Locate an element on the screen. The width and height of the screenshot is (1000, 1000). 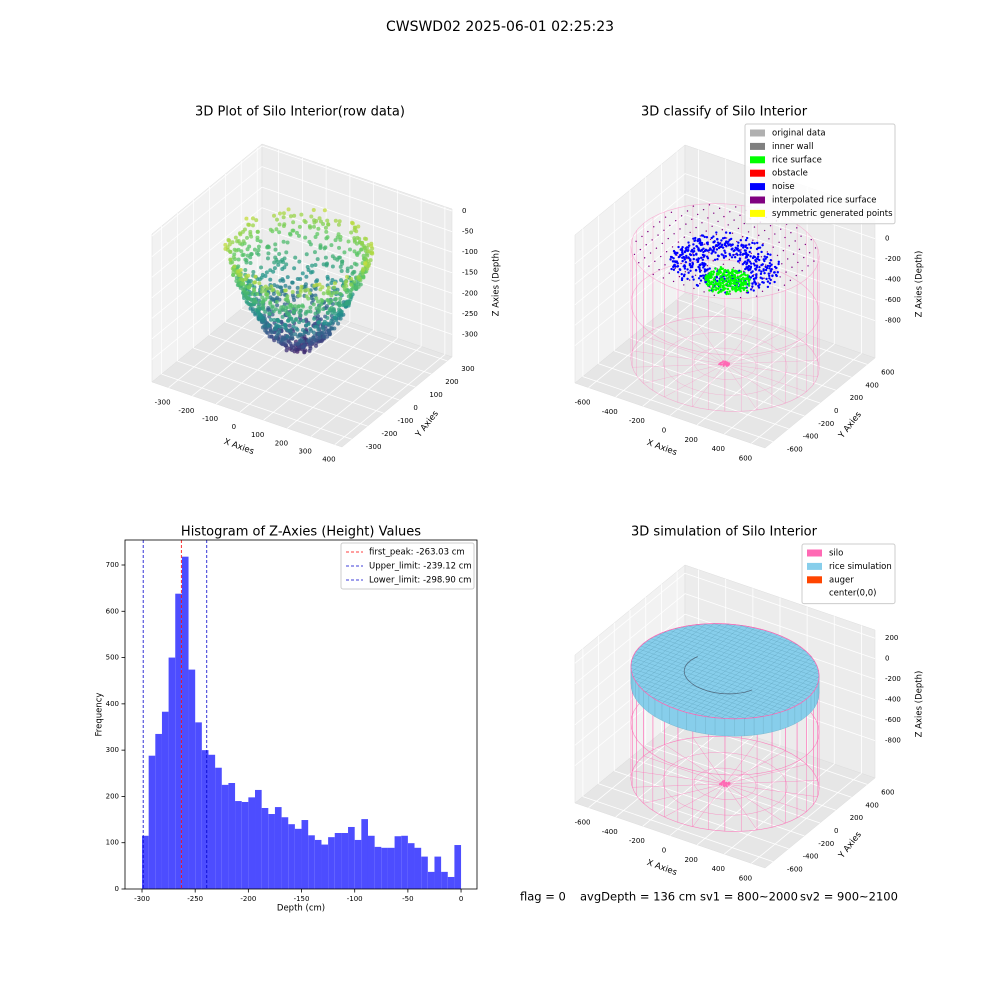
x-tick-label: -200 is located at coordinates (186, 411).